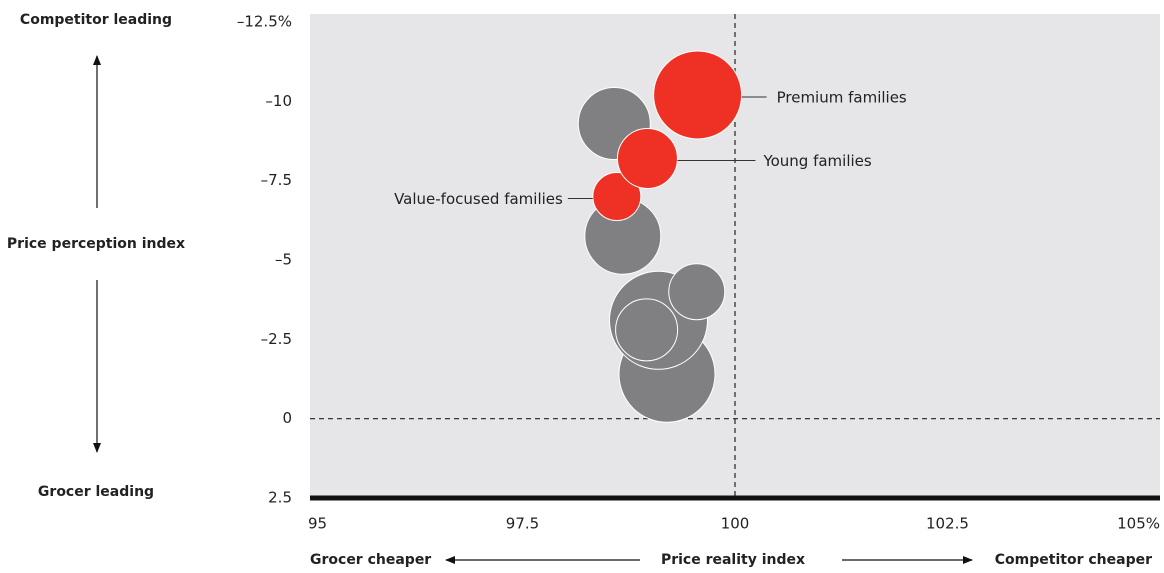 This screenshot has width=1164, height=573. What do you see at coordinates (1138, 524) in the screenshot?
I see `x-tick-label: 105%` at bounding box center [1138, 524].